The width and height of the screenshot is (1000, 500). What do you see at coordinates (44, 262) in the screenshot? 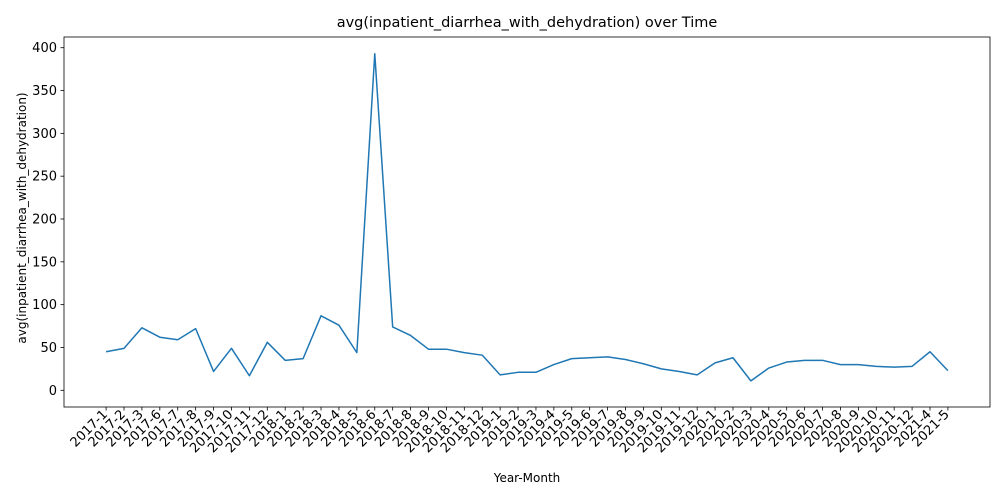
I see `y-tick-label: 150` at bounding box center [44, 262].